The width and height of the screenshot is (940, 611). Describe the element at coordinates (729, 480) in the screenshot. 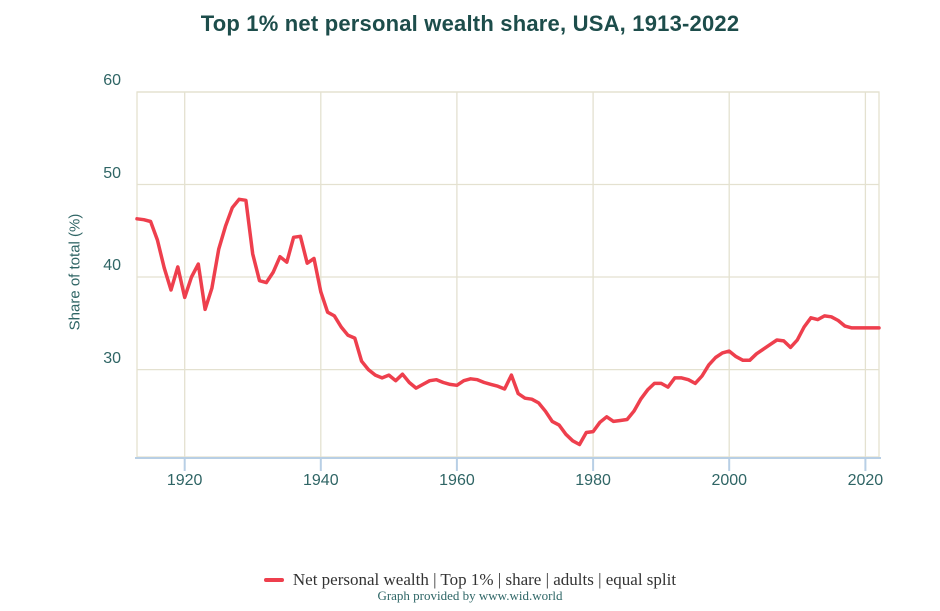

I see `x-tick-label: 2000` at that location.